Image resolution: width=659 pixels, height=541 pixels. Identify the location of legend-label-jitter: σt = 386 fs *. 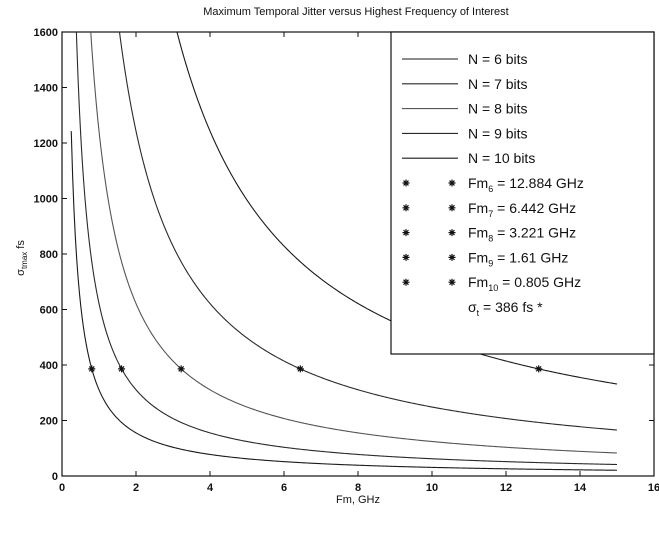
(505, 308).